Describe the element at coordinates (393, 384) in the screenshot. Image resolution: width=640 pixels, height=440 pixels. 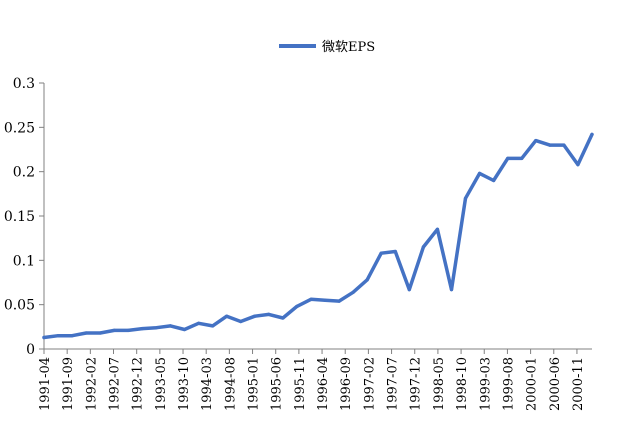
I see `x-tick-label: 1997-07` at that location.